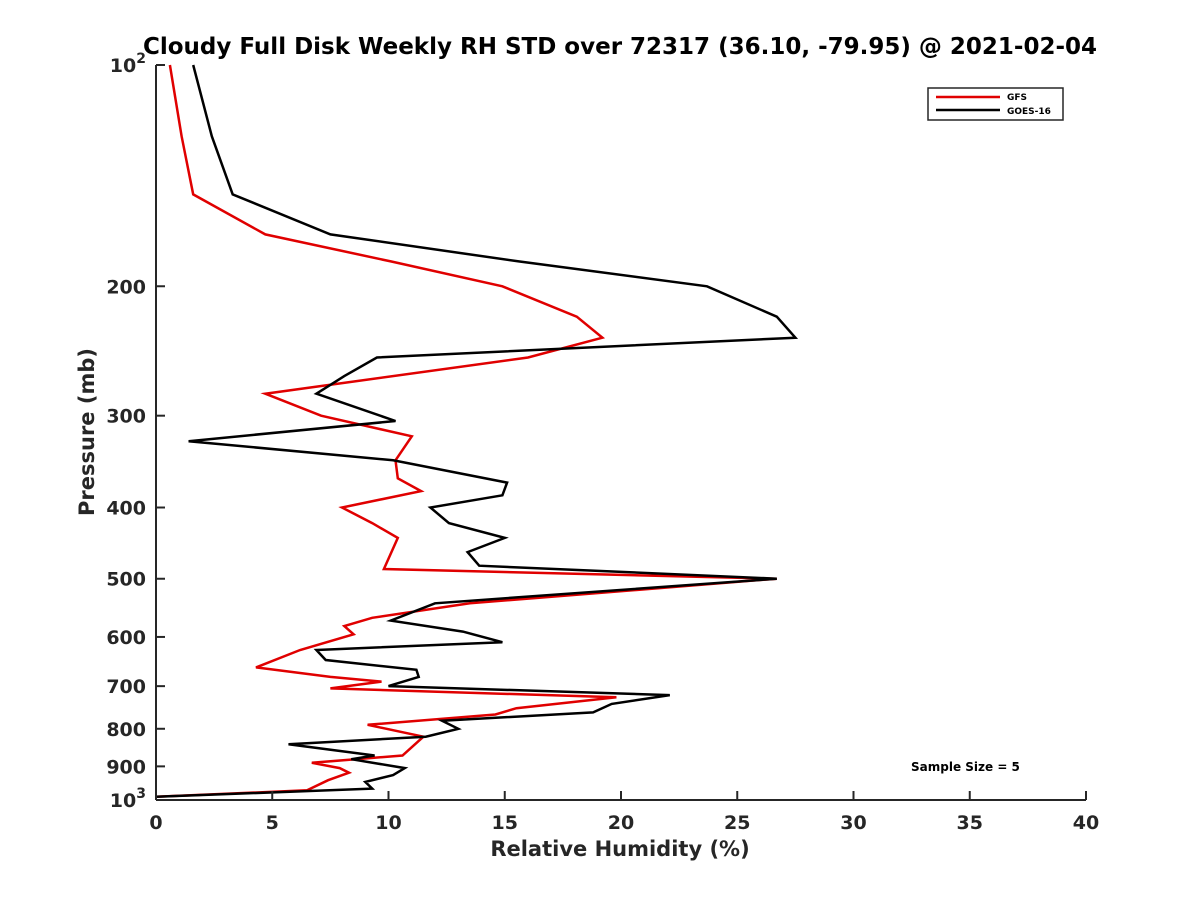 This screenshot has height=900, width=1200. What do you see at coordinates (126, 287) in the screenshot?
I see `y-tick-label: 200` at bounding box center [126, 287].